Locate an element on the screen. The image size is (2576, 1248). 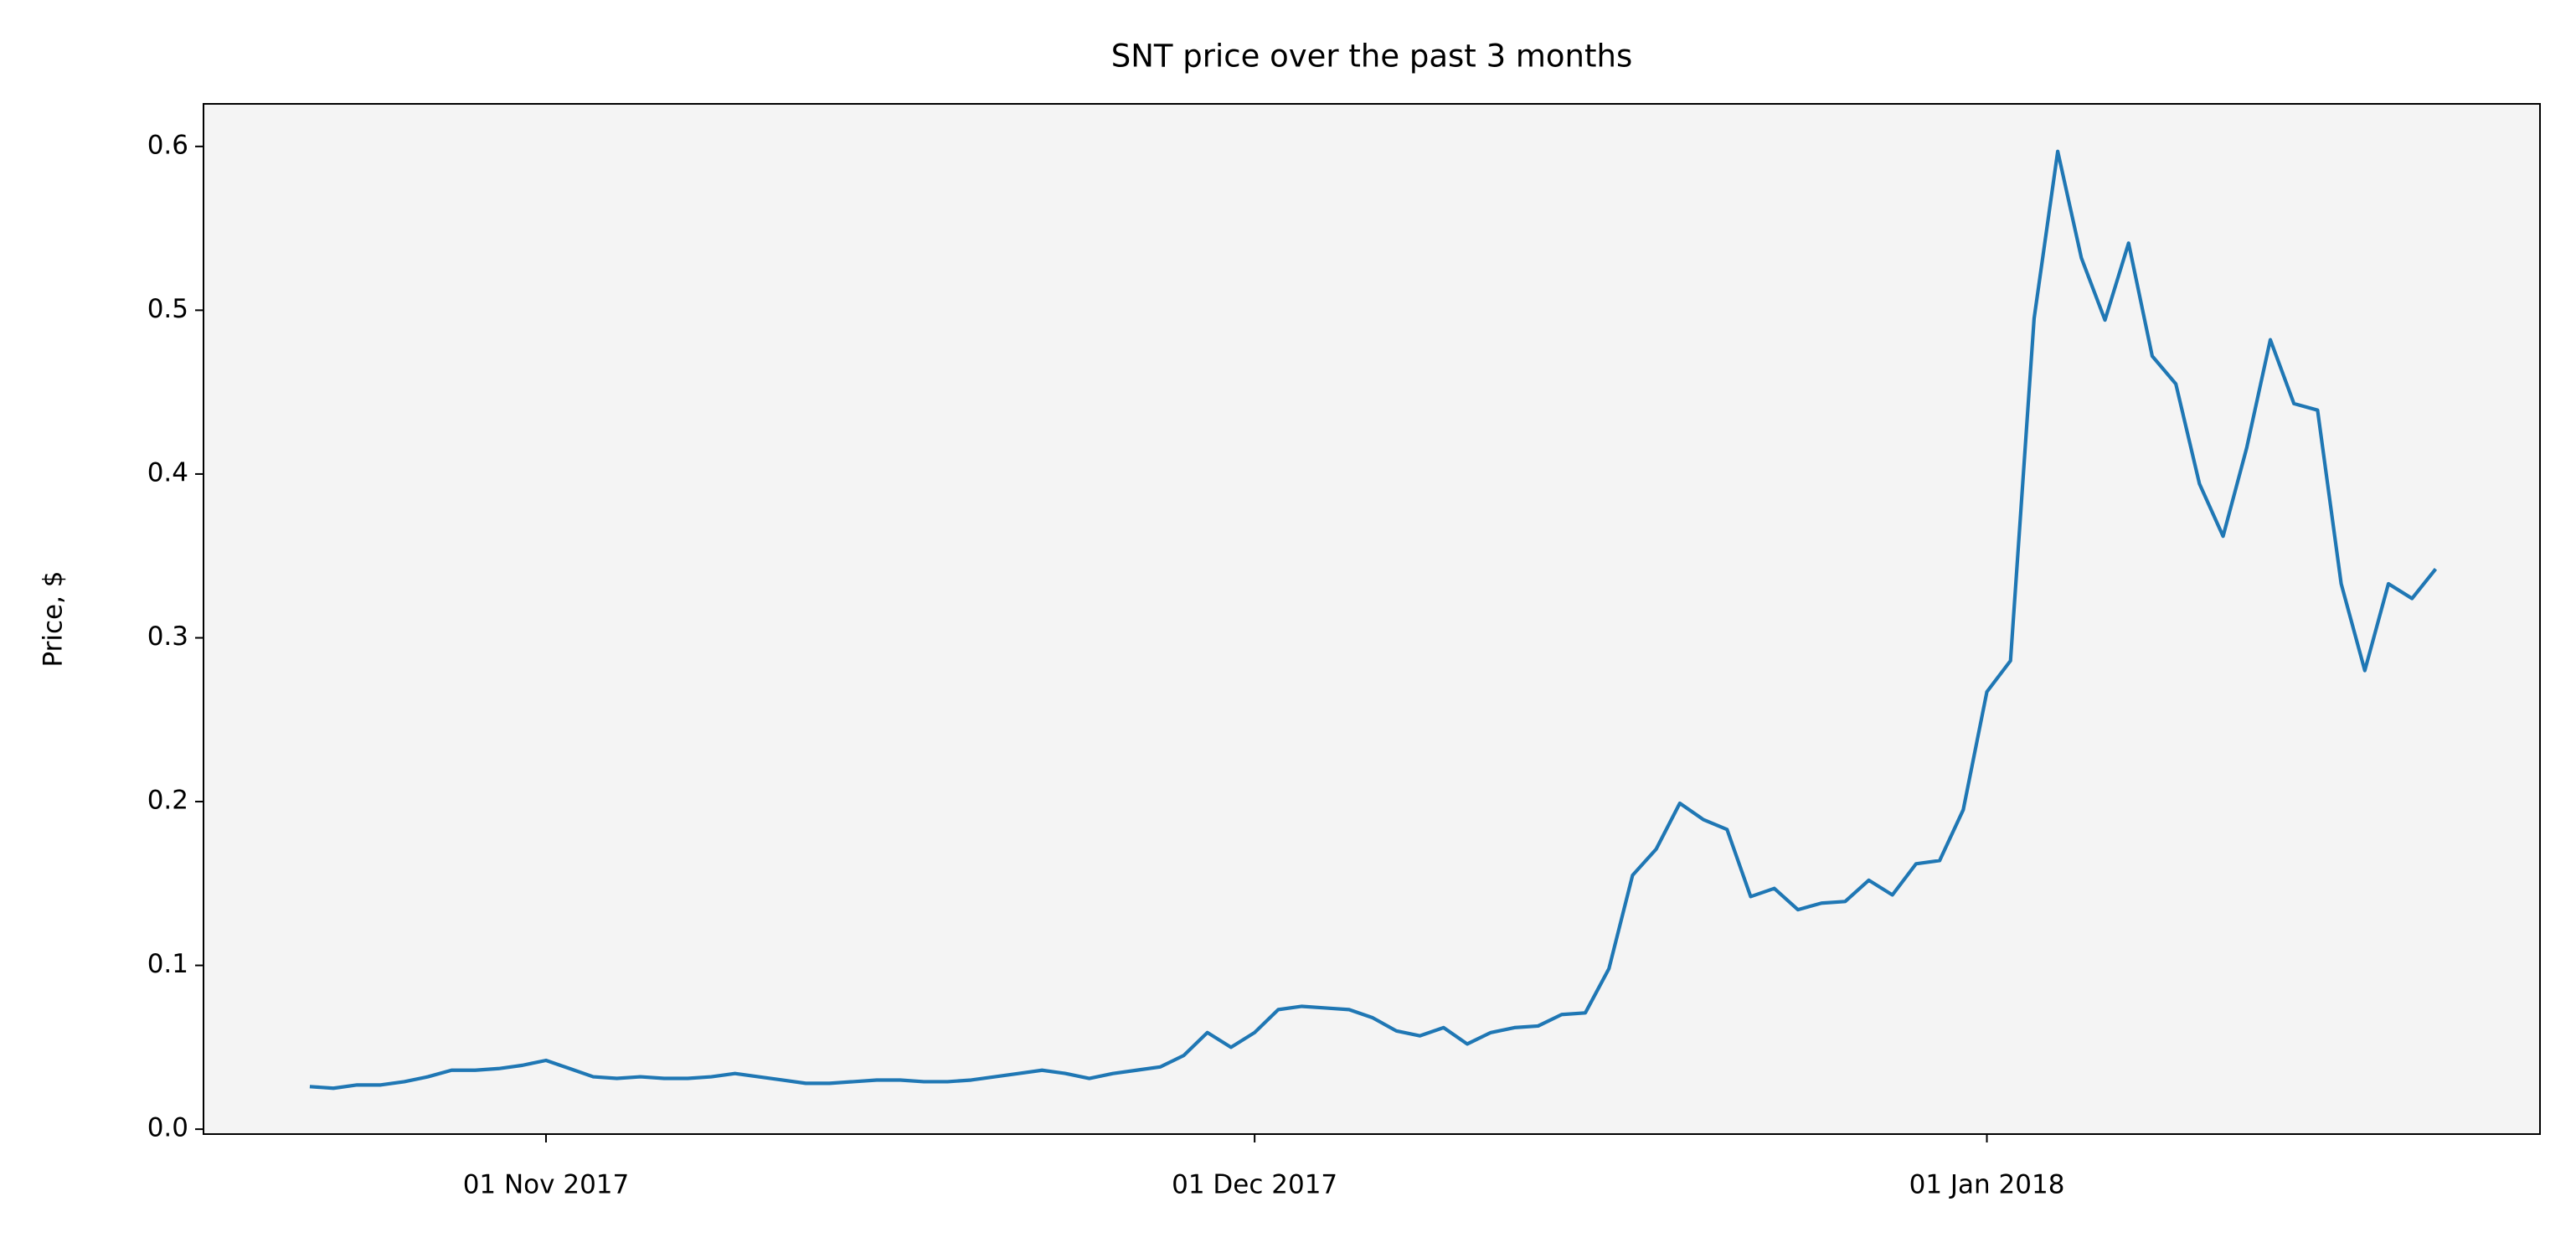
y-tick-label: 0.4 is located at coordinates (167, 472).